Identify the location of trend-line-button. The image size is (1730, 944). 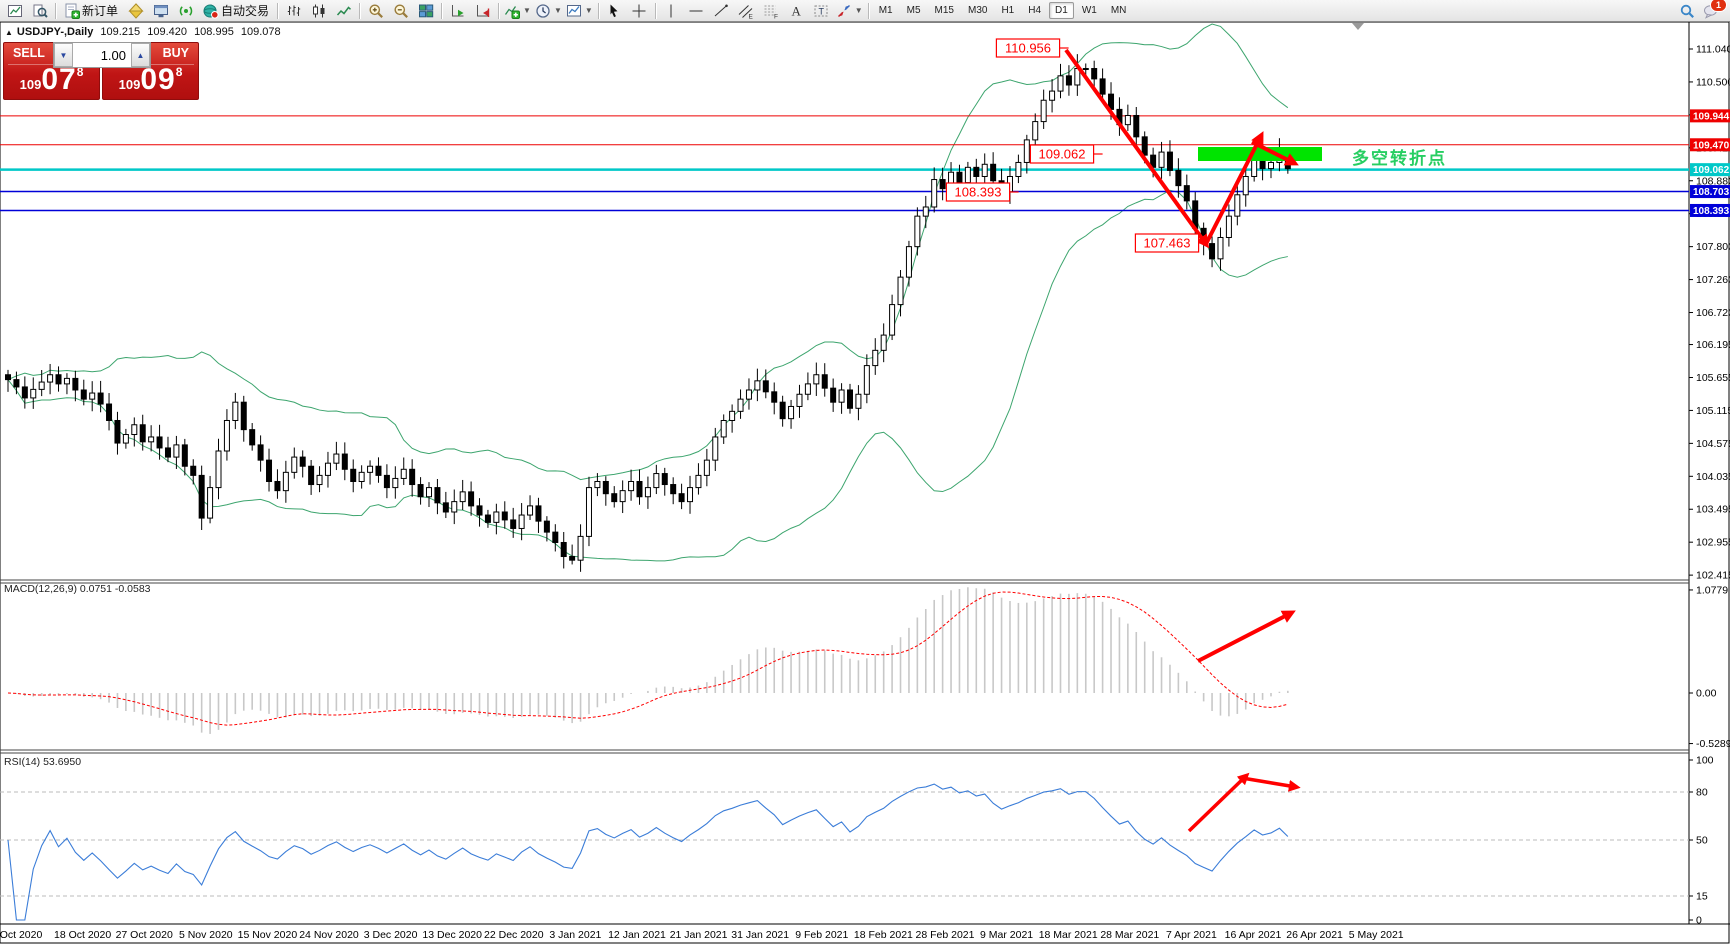
(721, 10).